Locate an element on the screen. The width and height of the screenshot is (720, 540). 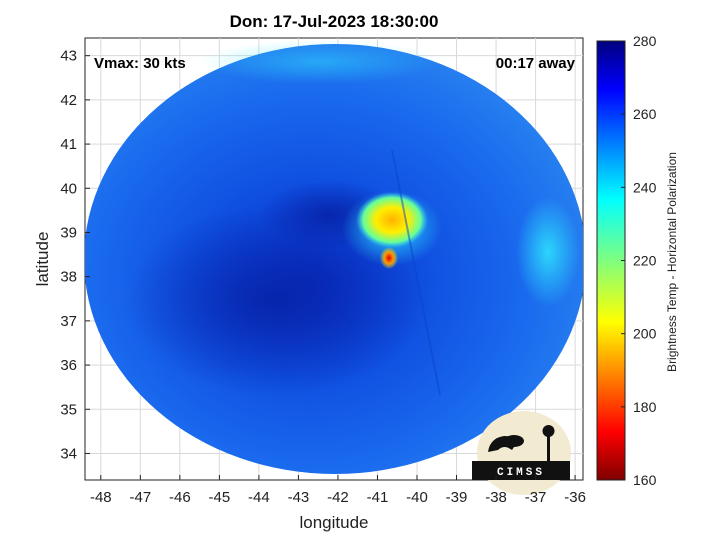
colorbar-ticks: 160 180 200 220 240 260 280 is located at coordinates (639, 260).